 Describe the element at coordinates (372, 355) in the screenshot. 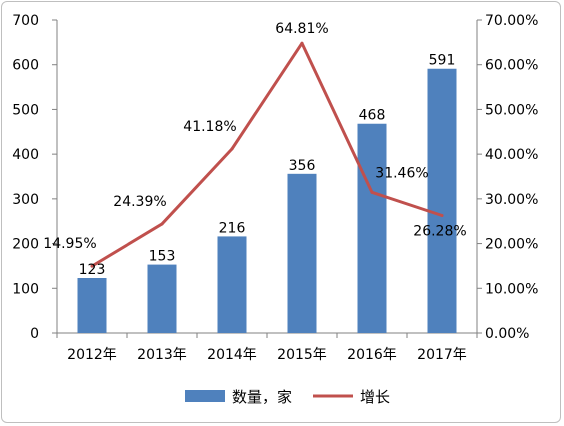

I see `x-axis-category-label: 2016年` at that location.